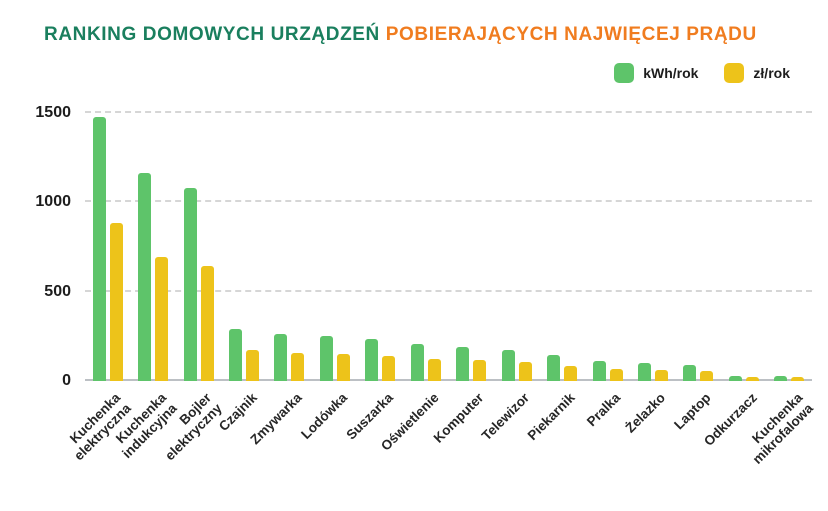  I want to click on bar-group: Komputer, so click(462, 279).